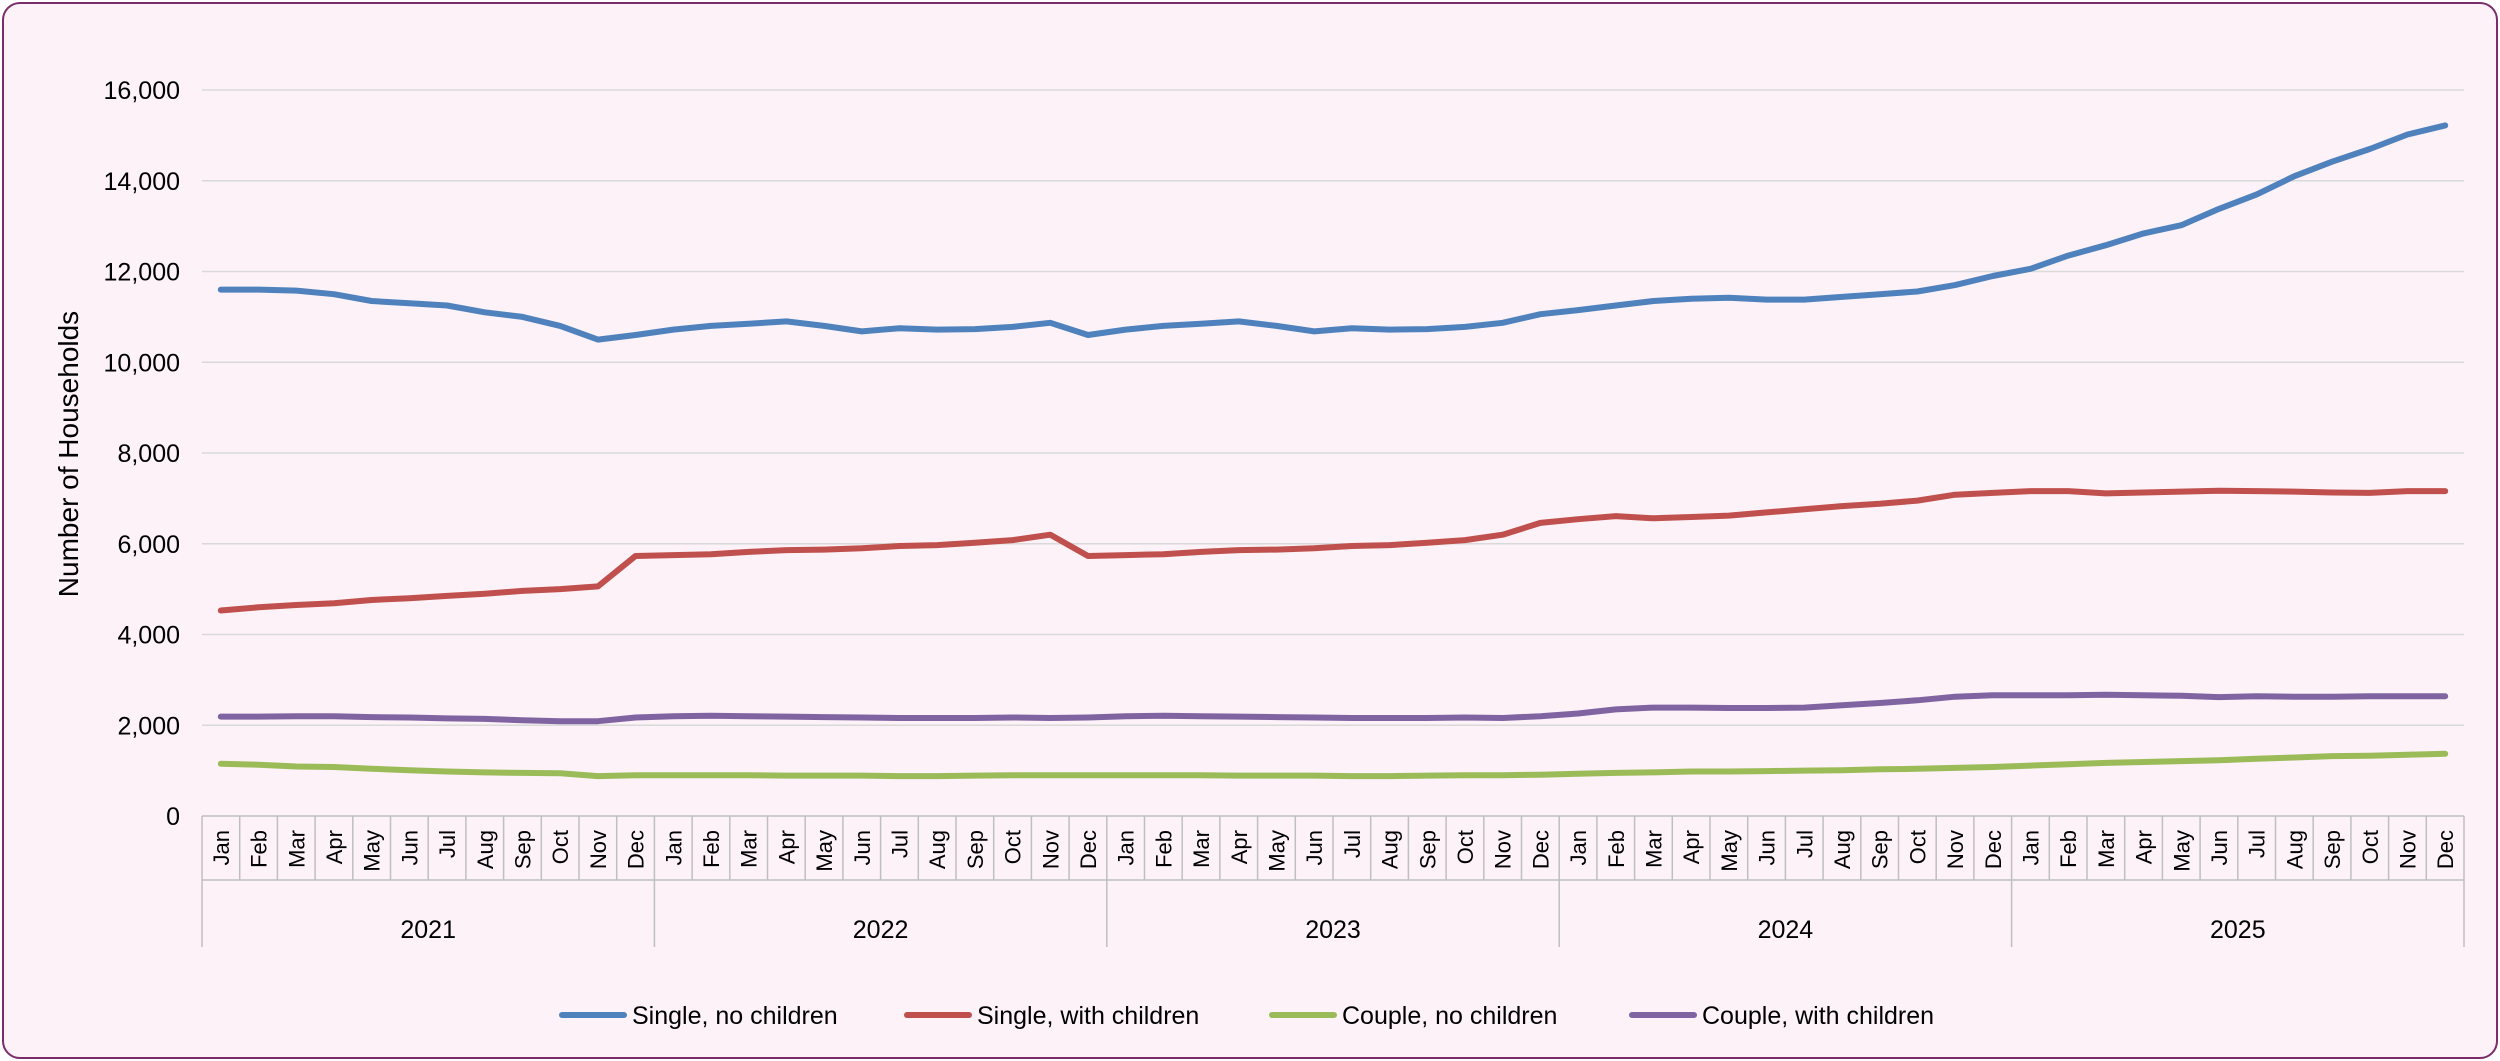  Describe the element at coordinates (148, 636) in the screenshot. I see `y-tick-label: 4,000` at that location.